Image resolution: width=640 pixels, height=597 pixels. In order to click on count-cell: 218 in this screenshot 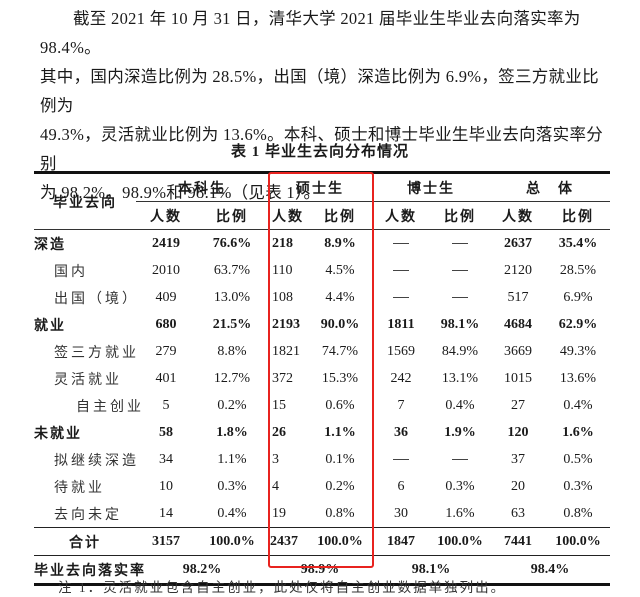, I will do `click(282, 243)`.